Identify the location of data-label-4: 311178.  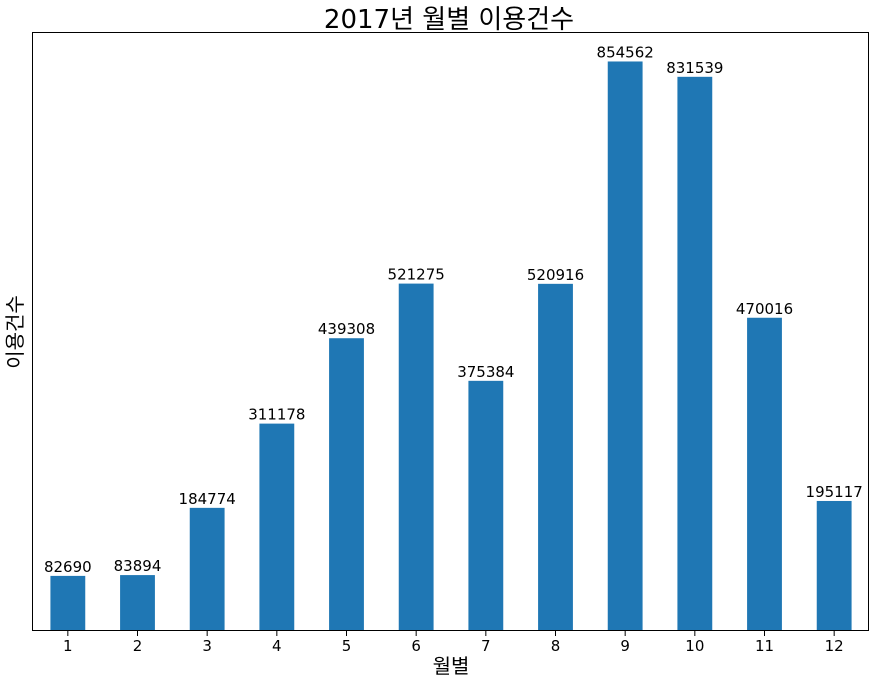
(276, 415).